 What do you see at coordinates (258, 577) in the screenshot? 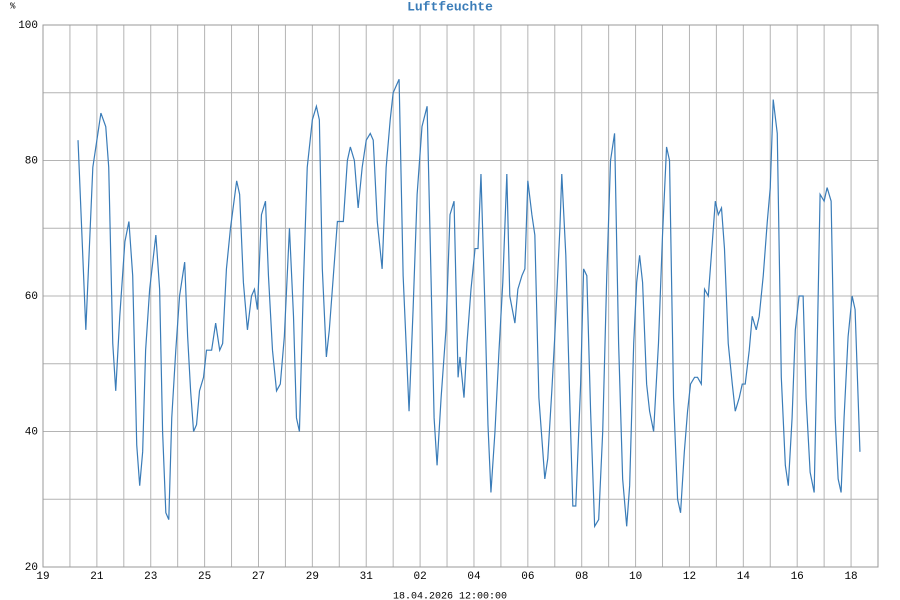
I see `x-tick-label: 27` at bounding box center [258, 577].